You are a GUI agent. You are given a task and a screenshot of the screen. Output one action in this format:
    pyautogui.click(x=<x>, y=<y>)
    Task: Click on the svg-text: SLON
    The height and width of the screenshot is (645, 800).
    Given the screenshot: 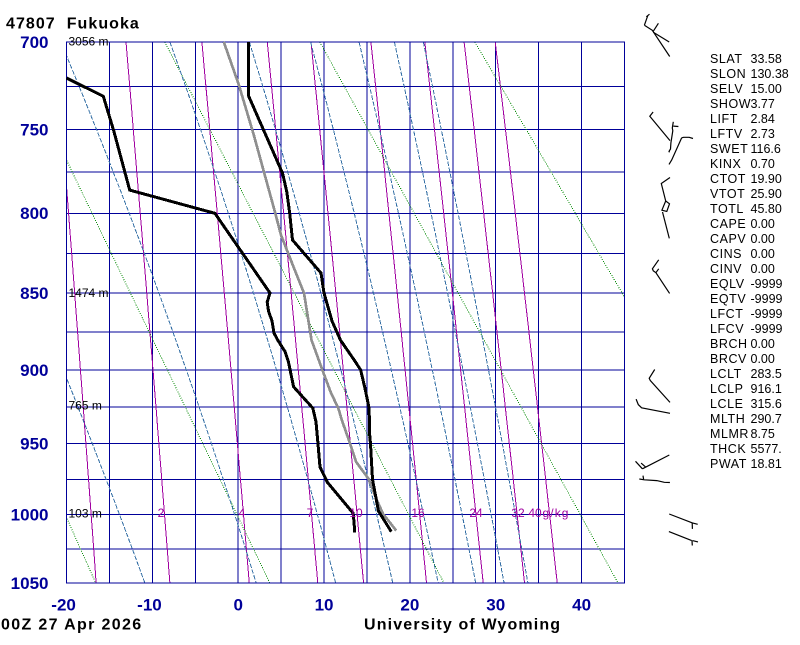 What is the action you would take?
    pyautogui.click(x=728, y=74)
    